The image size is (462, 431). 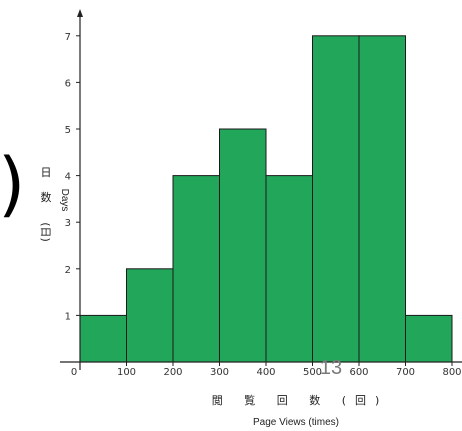 I want to click on x-tick-label: 400, so click(x=265, y=372).